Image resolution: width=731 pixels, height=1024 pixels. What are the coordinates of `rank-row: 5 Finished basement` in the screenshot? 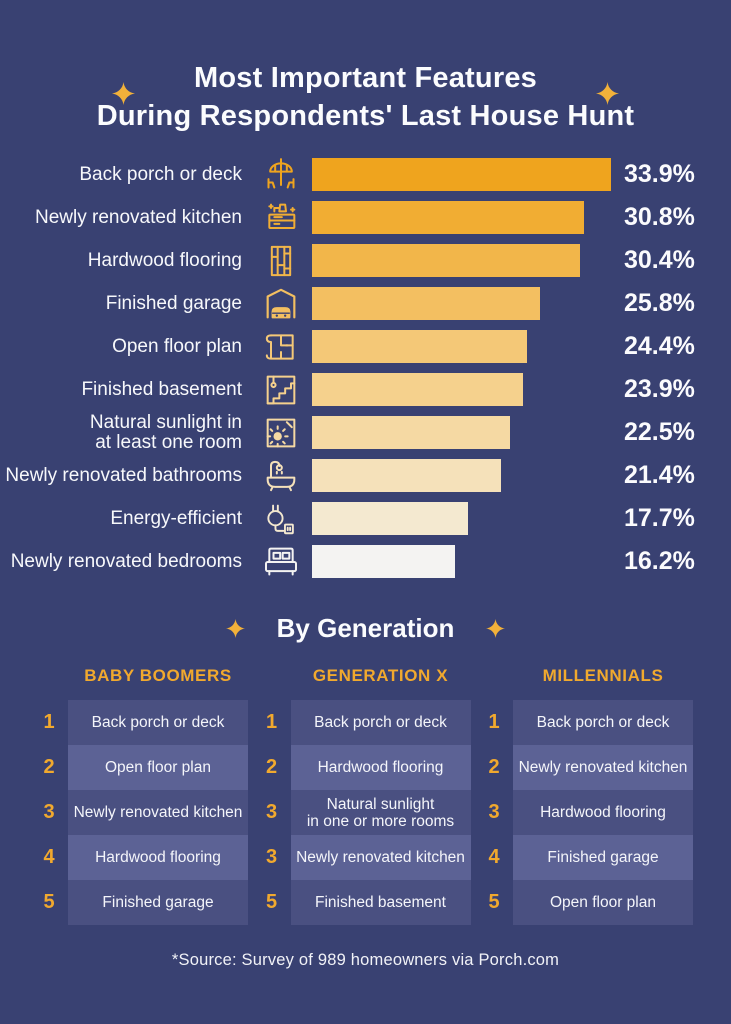 It's located at (366, 903).